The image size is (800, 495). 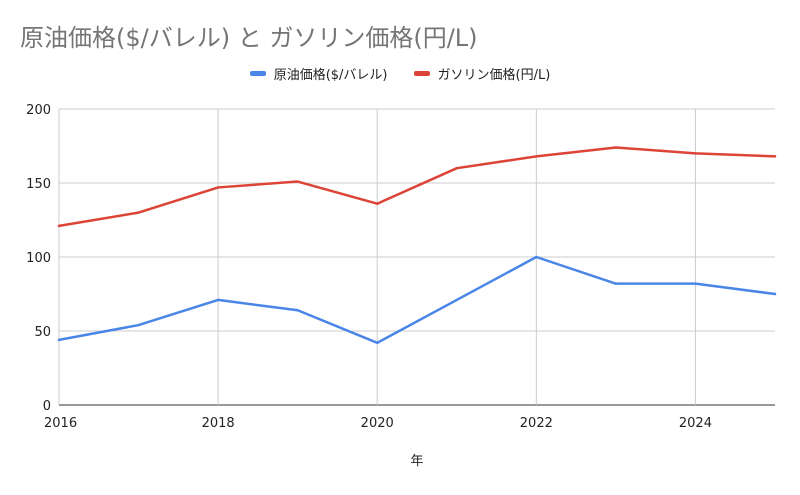 I want to click on data-point-1-2023, so click(x=616, y=147).